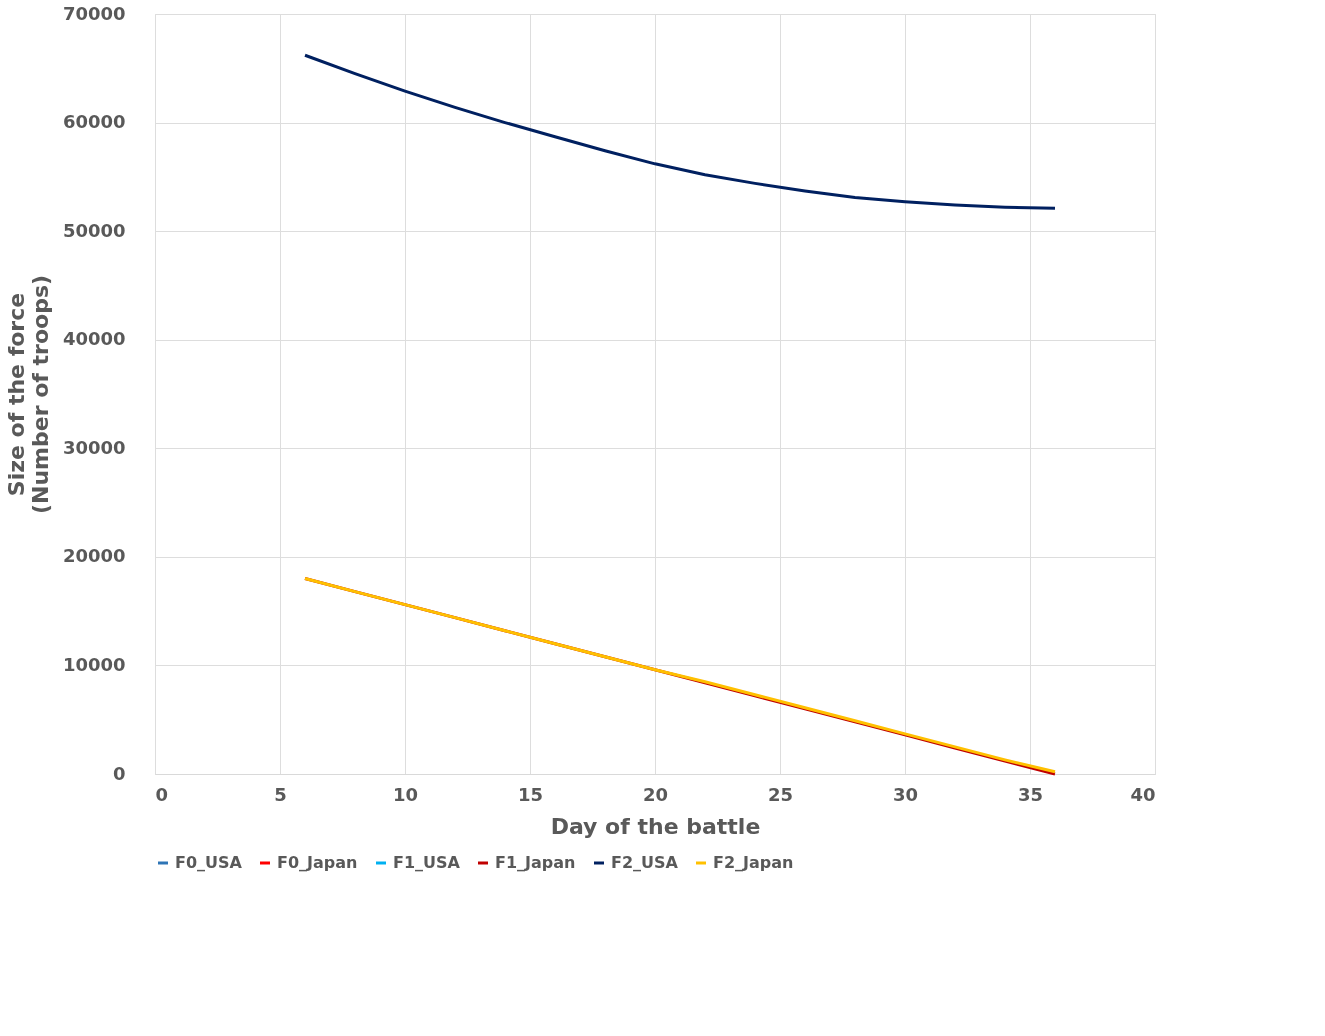 This screenshot has height=1036, width=1325. Describe the element at coordinates (94, 13) in the screenshot. I see `y-tick-label: 70000` at that location.